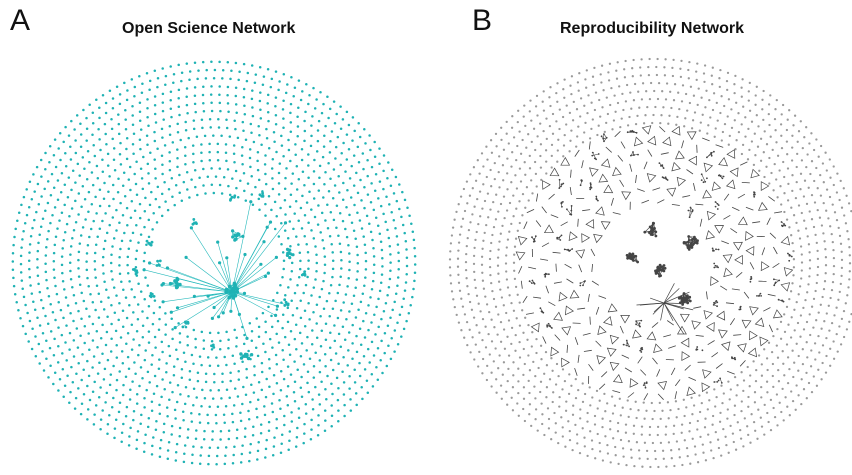 The width and height of the screenshot is (852, 475). What do you see at coordinates (209, 28) in the screenshot?
I see `panel-title-open-science: Open Science Network` at bounding box center [209, 28].